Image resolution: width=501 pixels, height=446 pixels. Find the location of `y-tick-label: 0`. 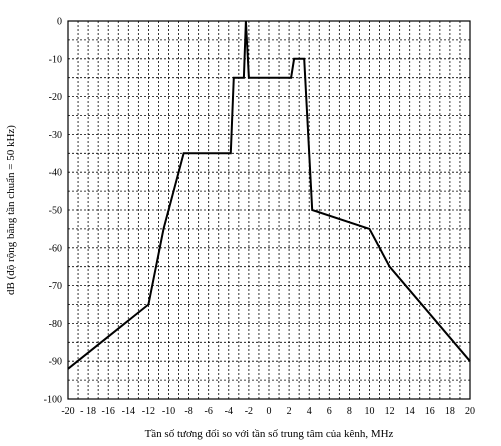

y-tick-label: 0 is located at coordinates (59, 22).